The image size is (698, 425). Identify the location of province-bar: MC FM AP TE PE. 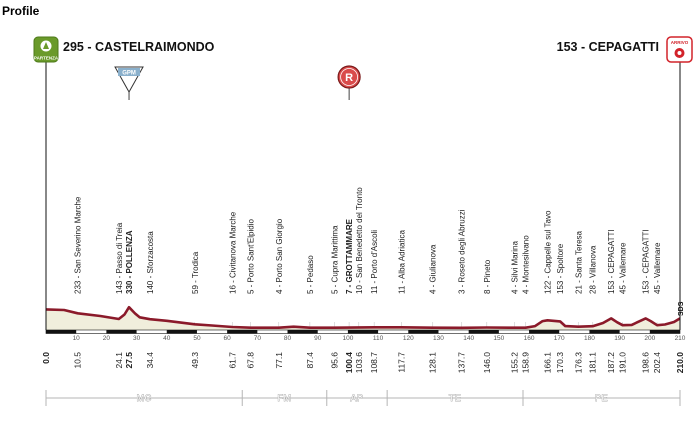
(363, 398).